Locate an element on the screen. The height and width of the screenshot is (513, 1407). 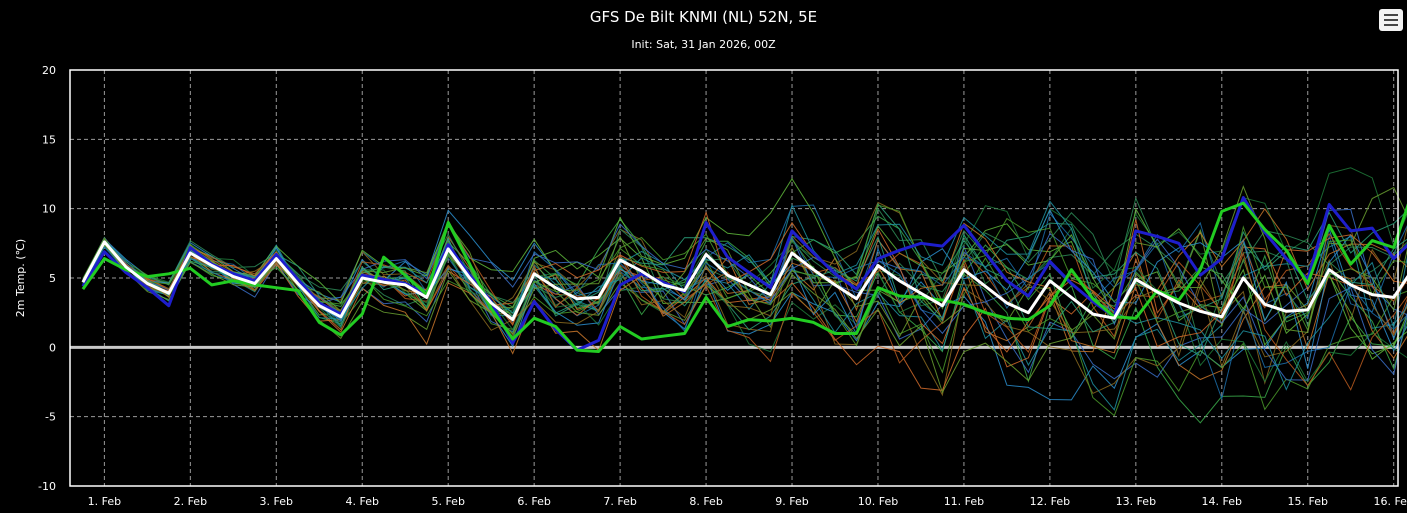
x-tick-label: 10. Feb is located at coordinates (878, 501).